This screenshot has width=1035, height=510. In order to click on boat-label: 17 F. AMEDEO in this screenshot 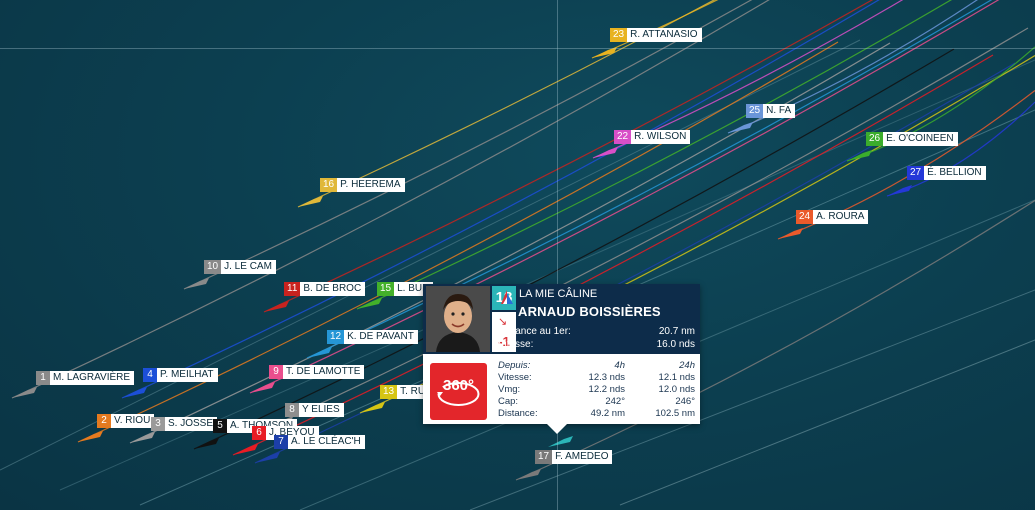, I will do `click(574, 457)`.